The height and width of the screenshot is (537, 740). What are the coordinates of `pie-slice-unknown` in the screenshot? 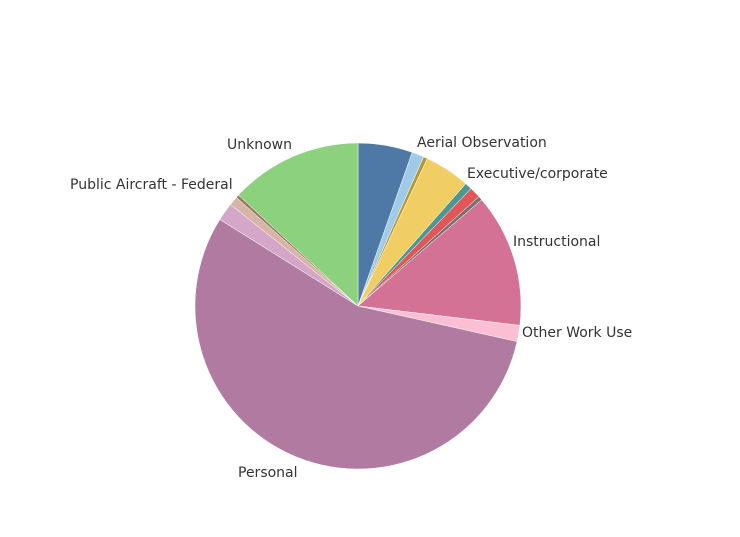 It's located at (298, 224).